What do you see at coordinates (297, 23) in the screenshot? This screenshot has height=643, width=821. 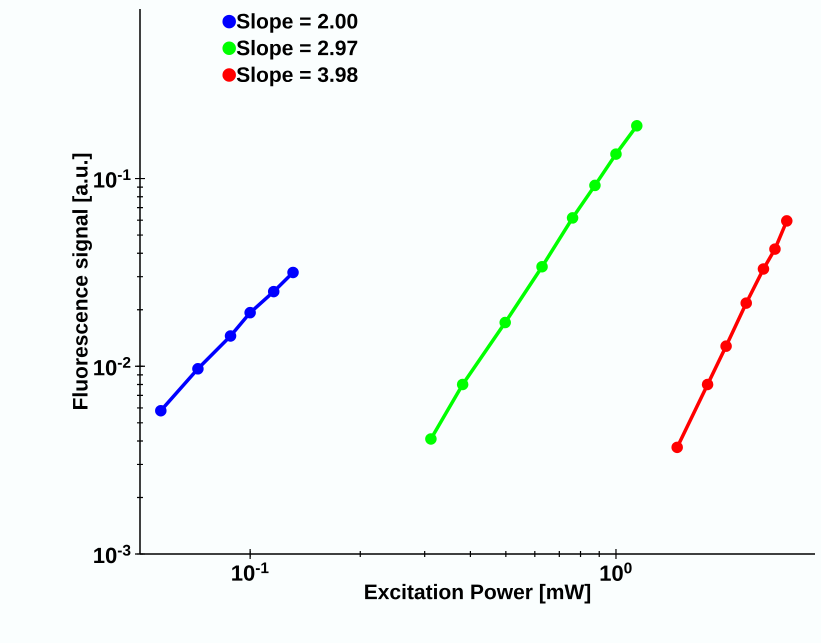 I see `legend-label: Slope = 2.00` at bounding box center [297, 23].